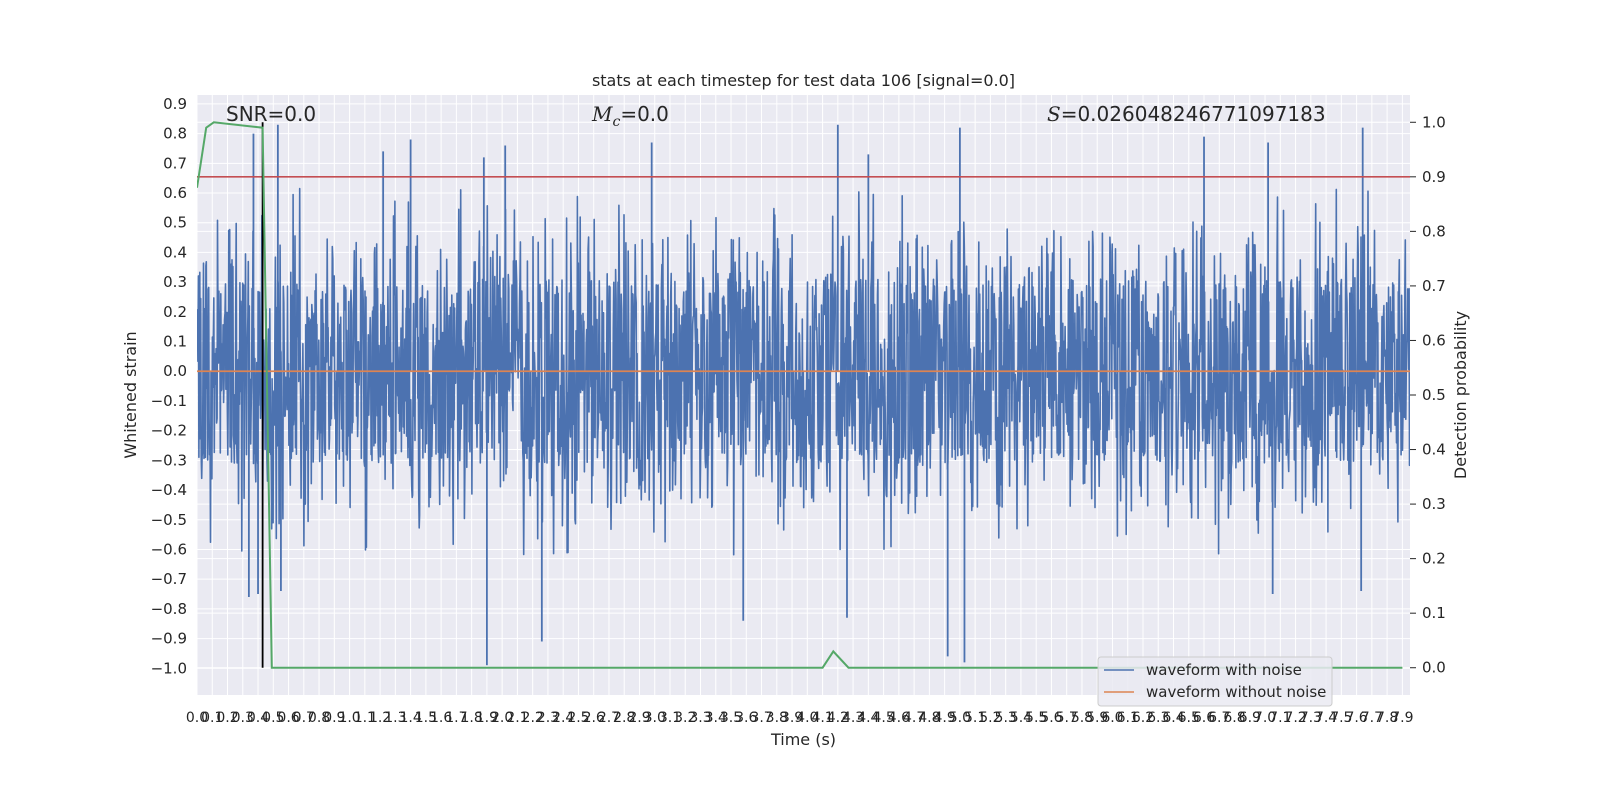 The image size is (1600, 800). I want to click on x-tick-label: 7.6, so click(1356, 718).